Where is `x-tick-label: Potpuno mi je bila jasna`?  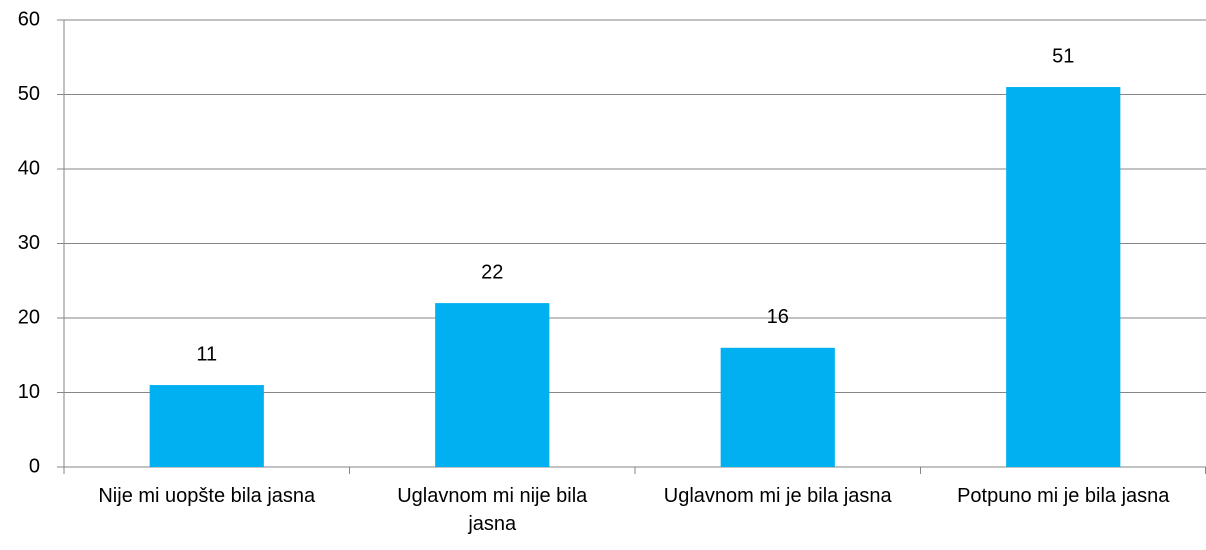 x-tick-label: Potpuno mi je bila jasna is located at coordinates (1063, 496).